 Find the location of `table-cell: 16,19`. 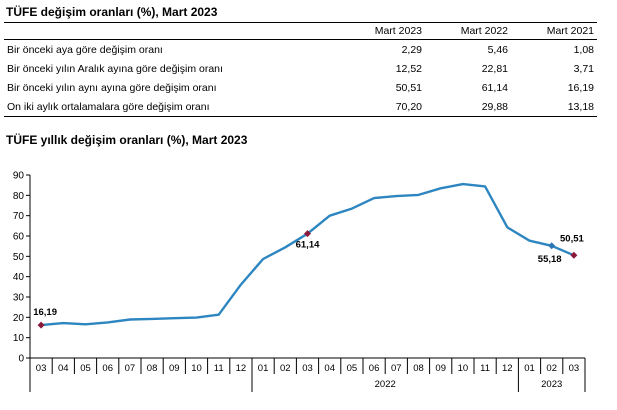

table-cell: 16,19 is located at coordinates (580, 87).